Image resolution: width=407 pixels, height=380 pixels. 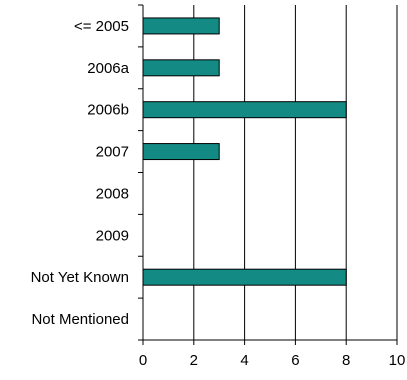 I want to click on x-tick-labels: 0 2 4 6 8 10, so click(x=272, y=360).